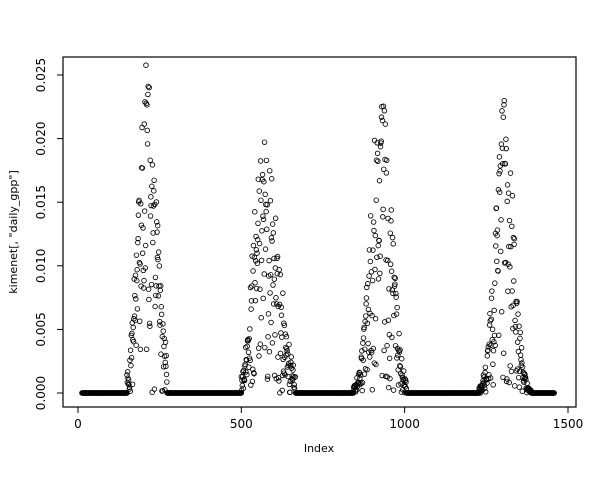 Image resolution: width=600 pixels, height=480 pixels. What do you see at coordinates (78, 424) in the screenshot?
I see `x-tick-label: 0` at bounding box center [78, 424].